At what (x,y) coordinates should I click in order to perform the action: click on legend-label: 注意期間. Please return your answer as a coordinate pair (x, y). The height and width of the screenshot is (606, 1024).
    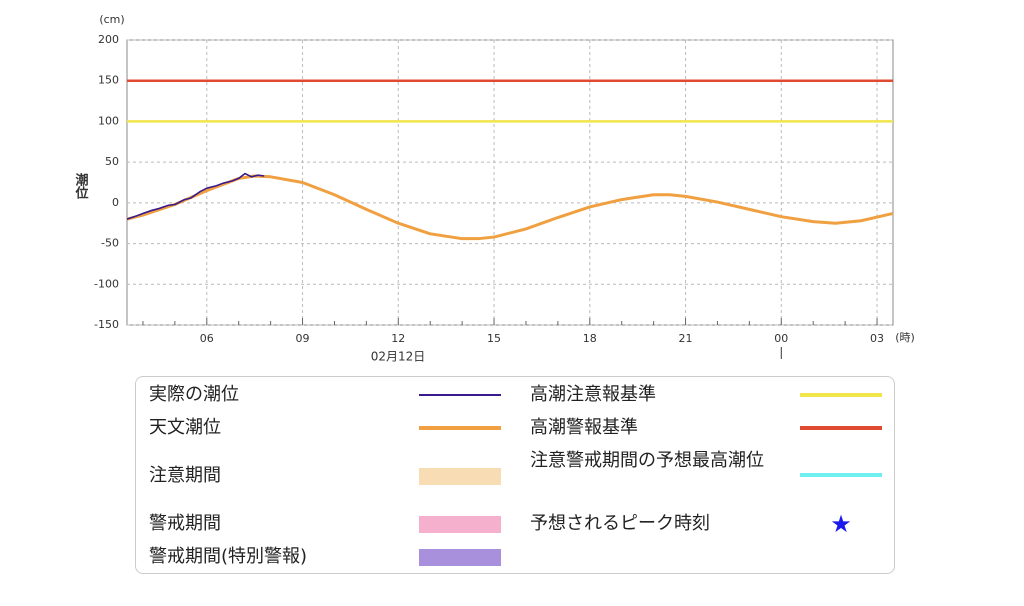
    Looking at the image, I should click on (185, 475).